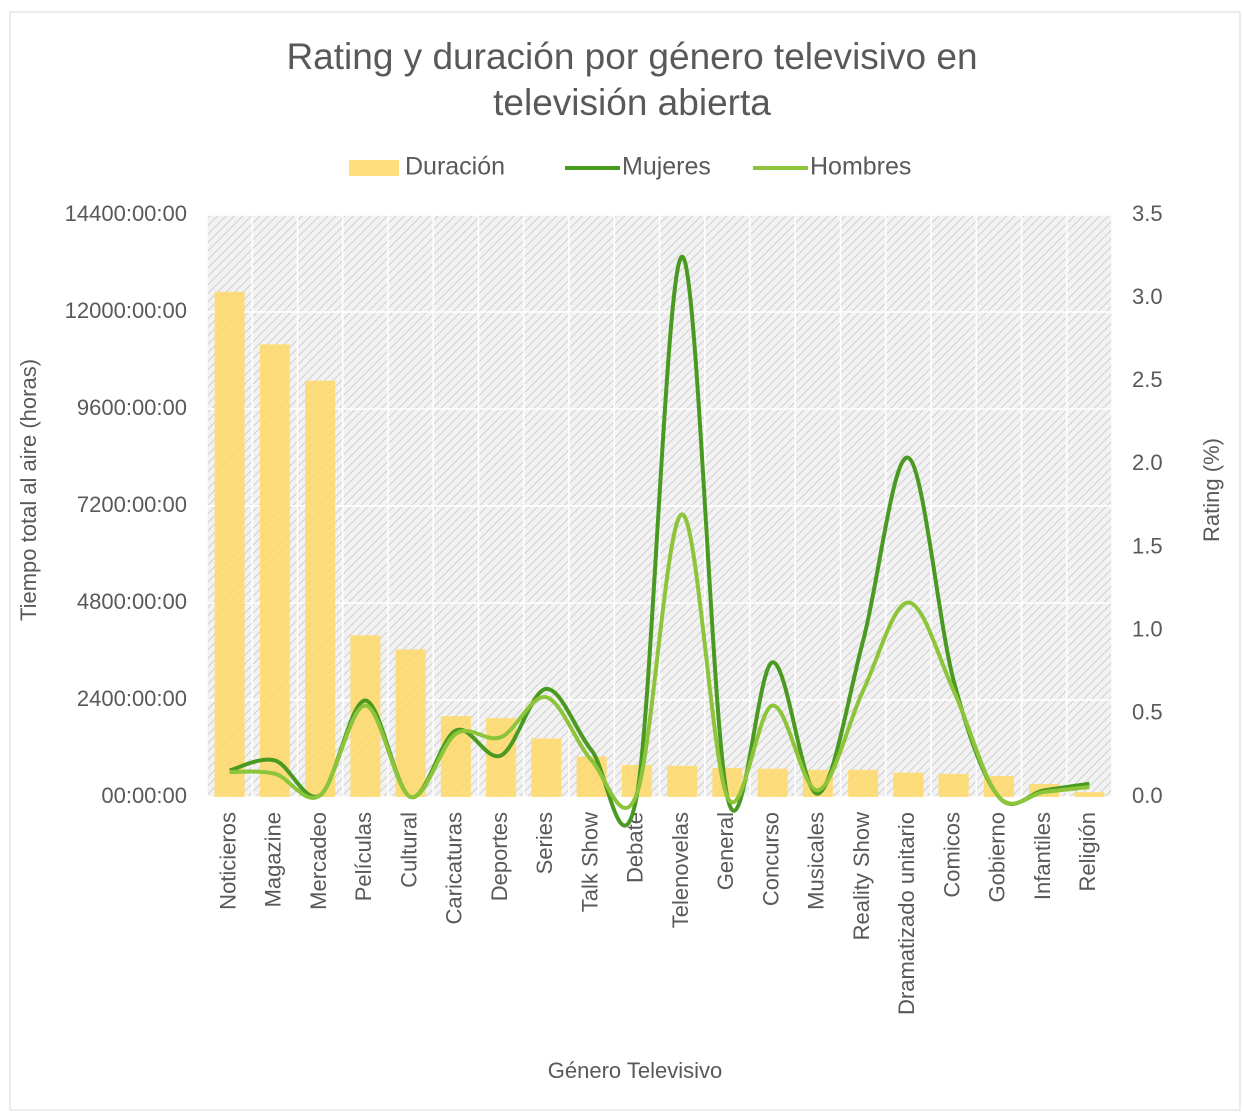  I want to click on x-tick-label: General, so click(725, 851).